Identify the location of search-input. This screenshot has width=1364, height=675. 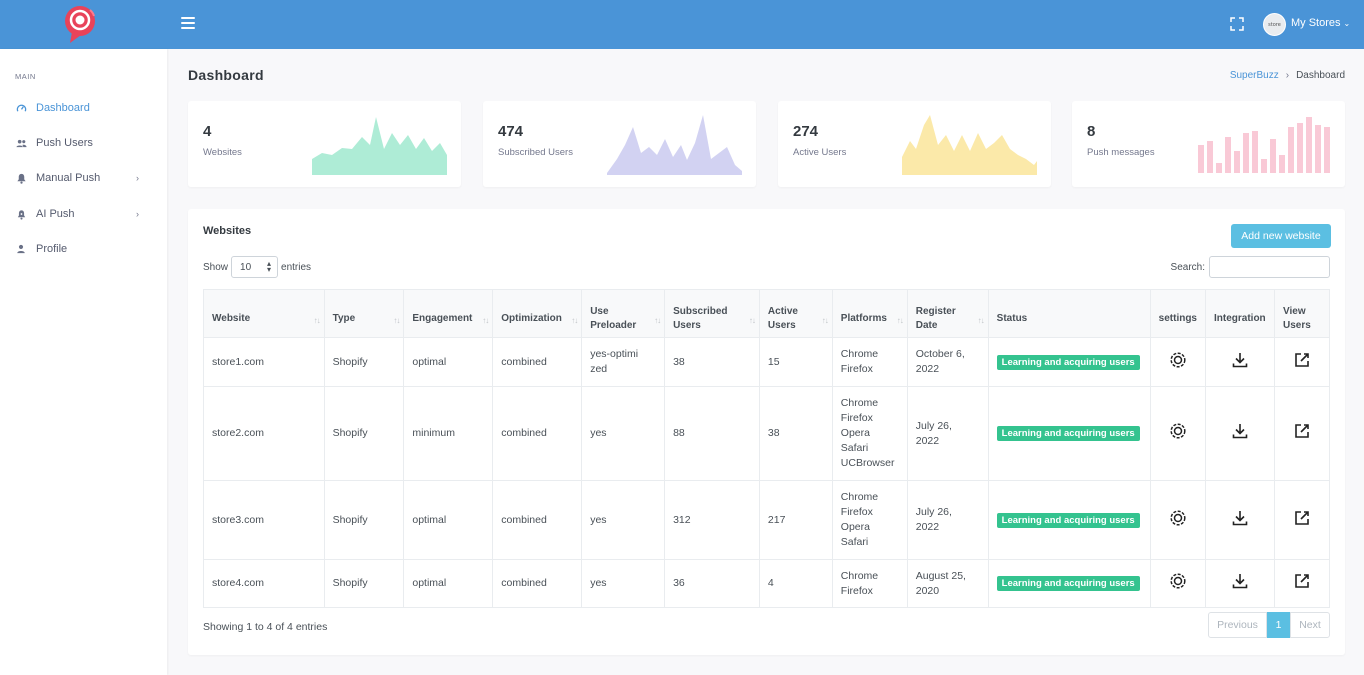
(1269, 267).